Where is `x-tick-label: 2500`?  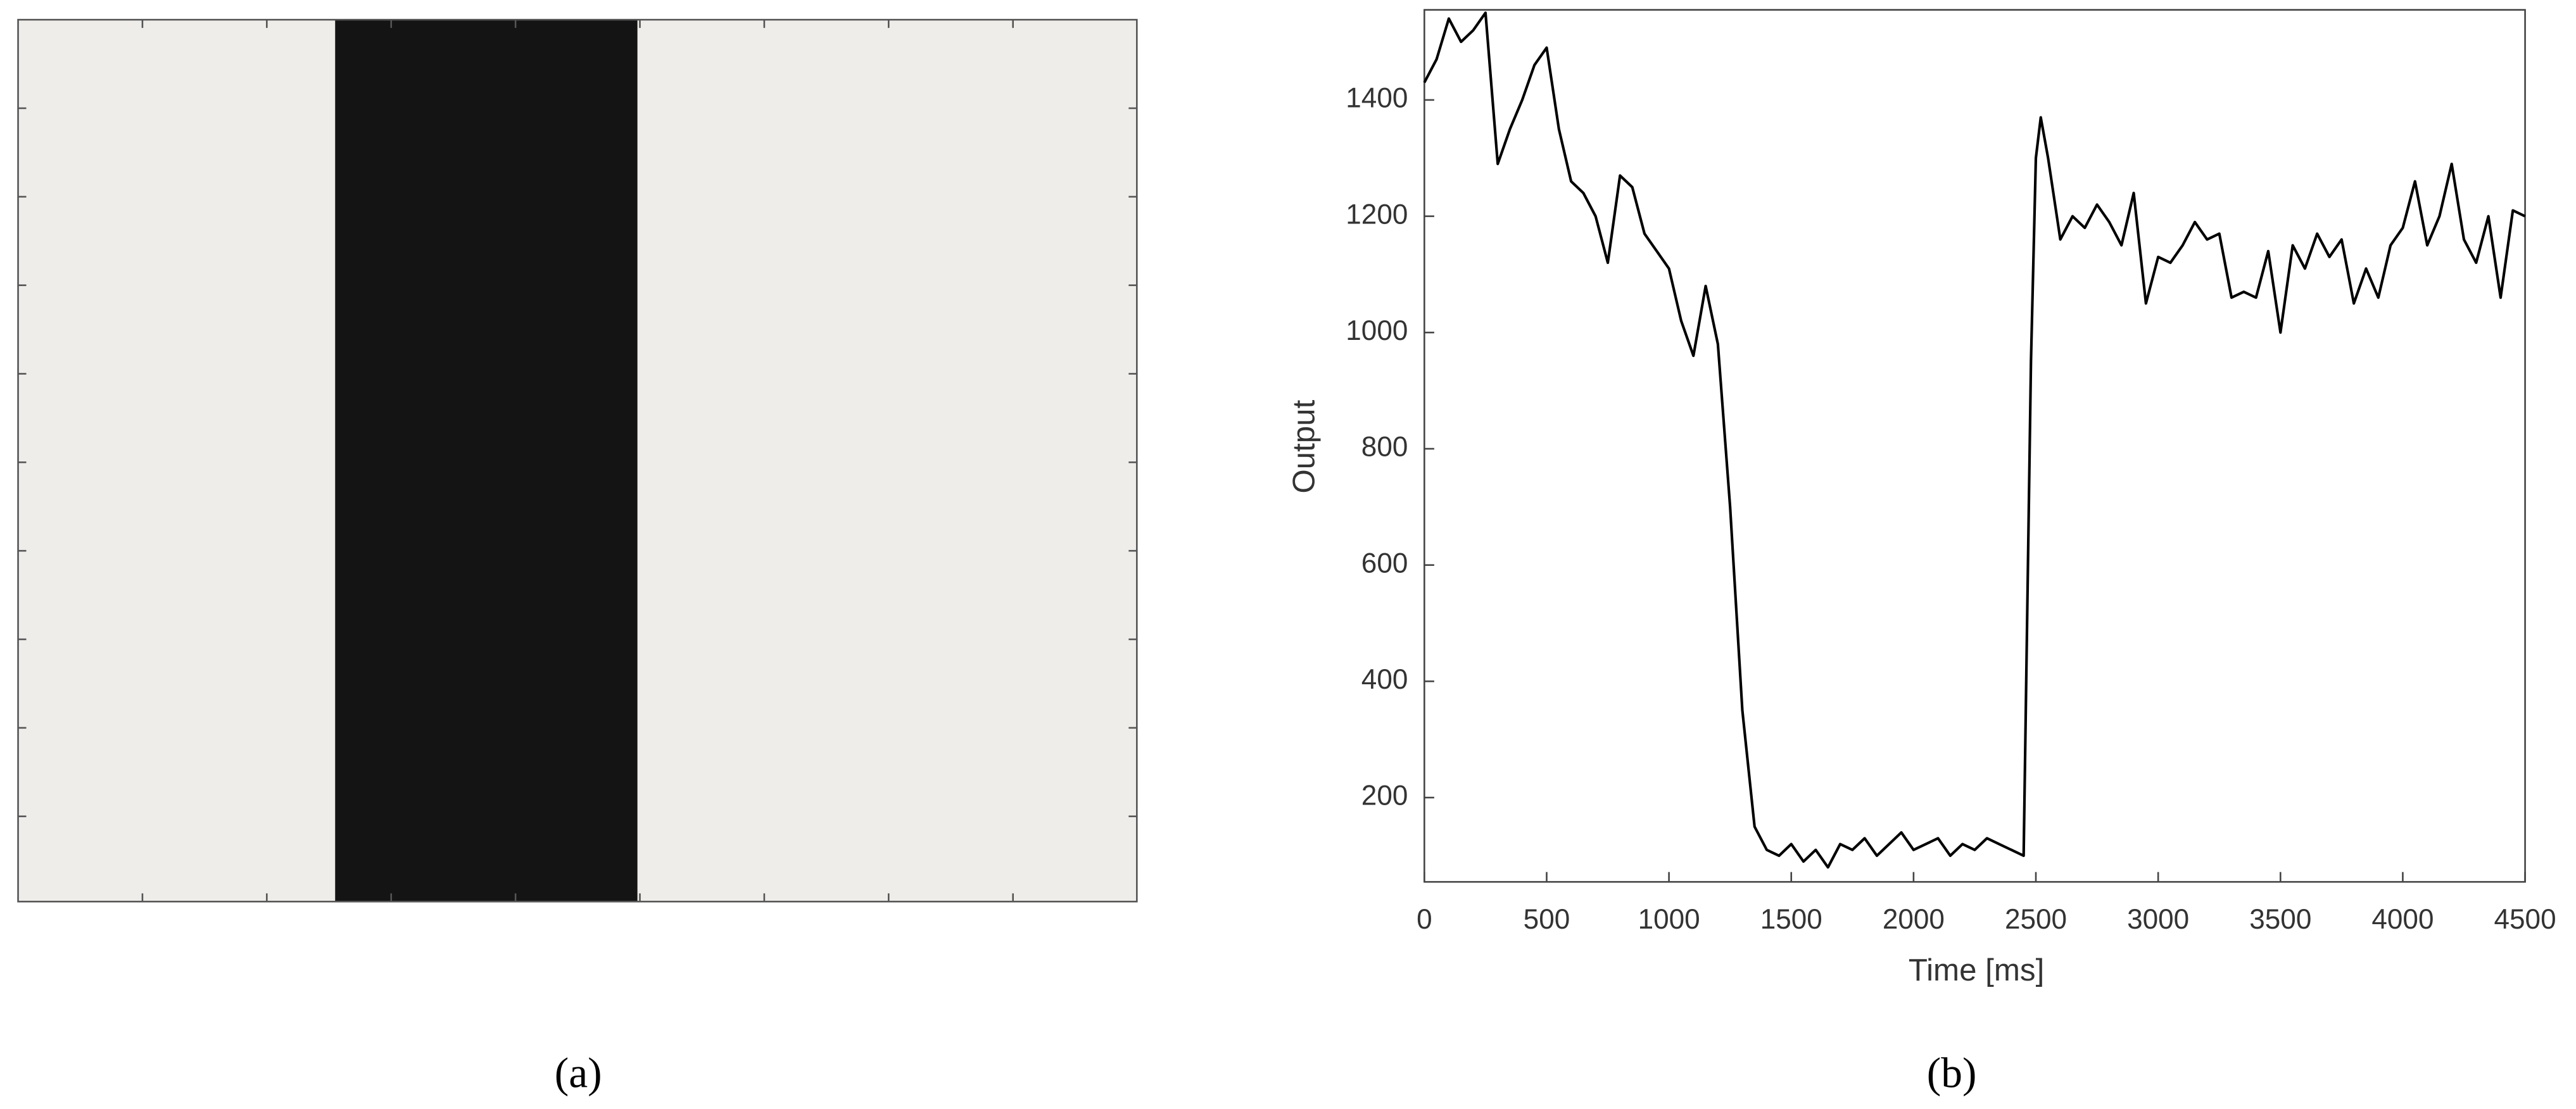 x-tick-label: 2500 is located at coordinates (2036, 919).